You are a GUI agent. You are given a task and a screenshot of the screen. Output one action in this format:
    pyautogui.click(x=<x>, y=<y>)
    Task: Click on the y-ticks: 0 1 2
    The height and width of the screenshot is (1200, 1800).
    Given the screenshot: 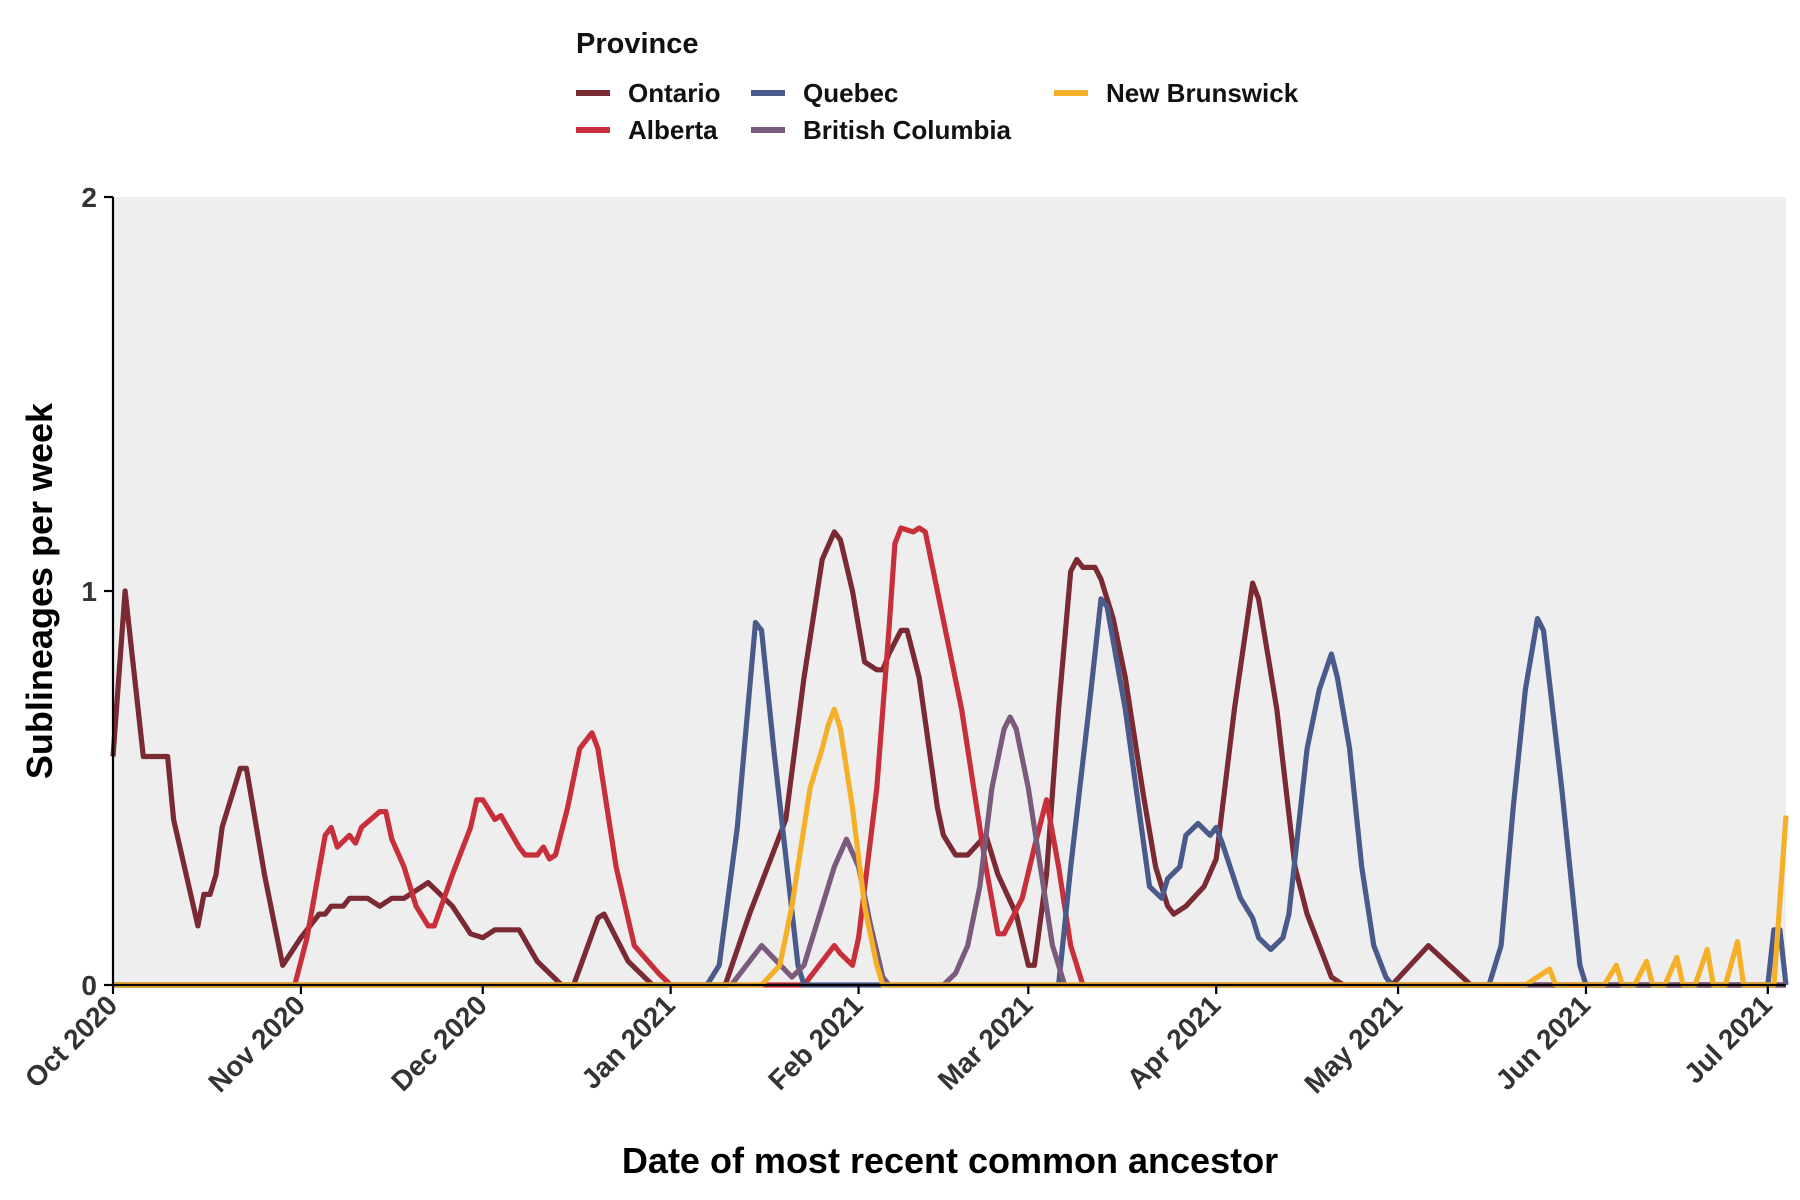 What is the action you would take?
    pyautogui.click(x=97, y=591)
    